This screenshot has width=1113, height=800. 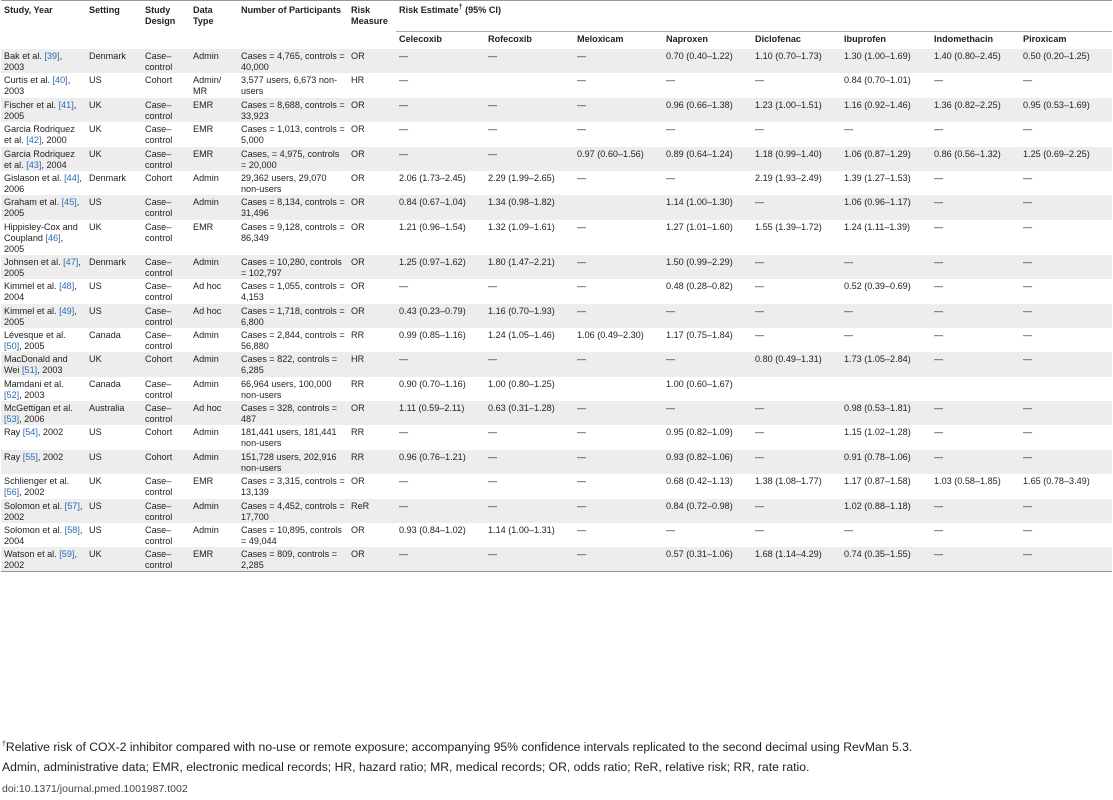 I want to click on cell-estimate: 1.40 (0.80–2.45), so click(x=975, y=61).